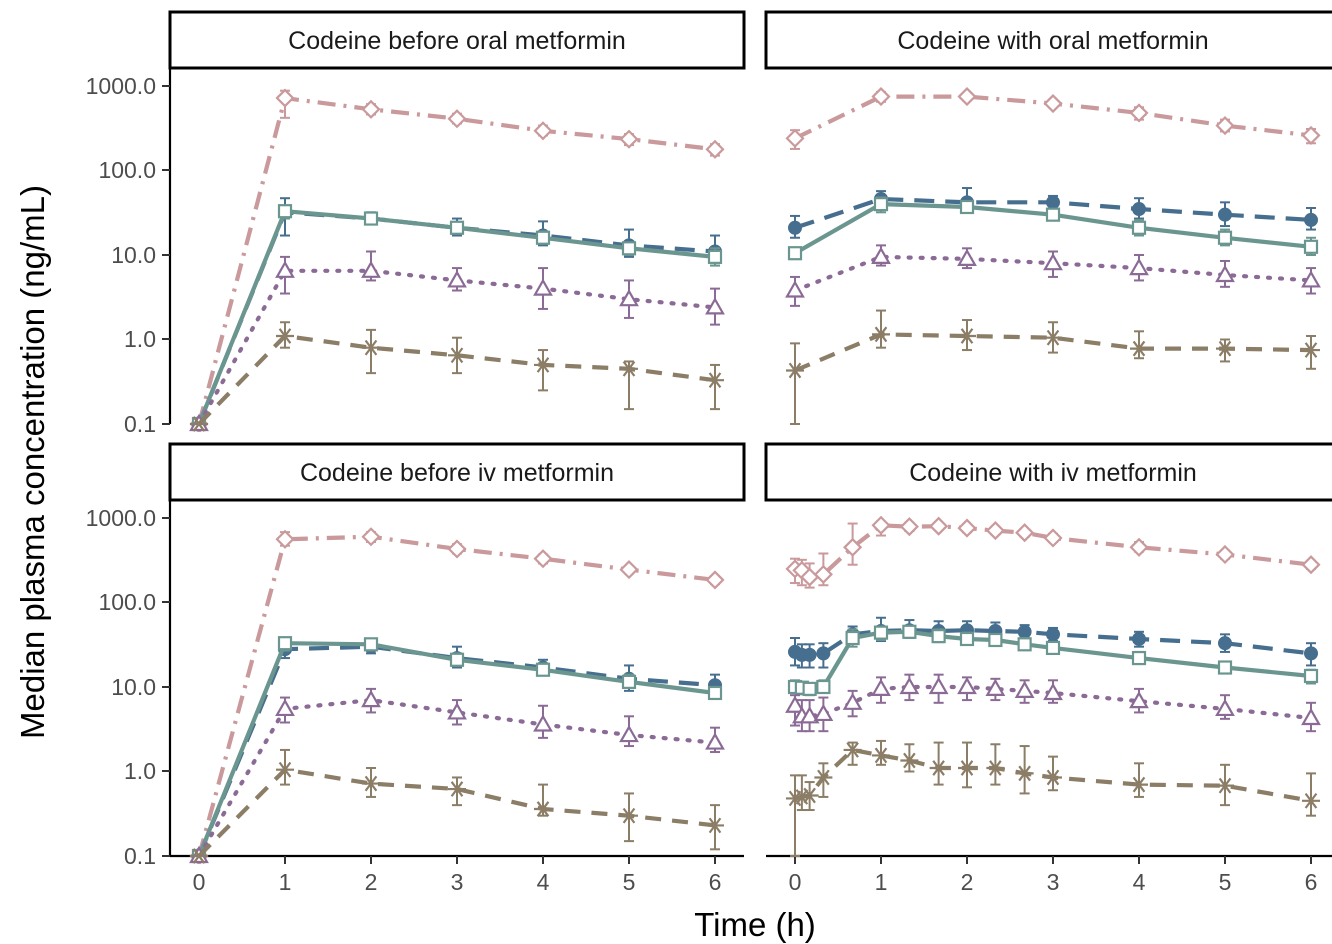  I want to click on panel-header-top-left: Codeine before oral metformin, so click(457, 40).